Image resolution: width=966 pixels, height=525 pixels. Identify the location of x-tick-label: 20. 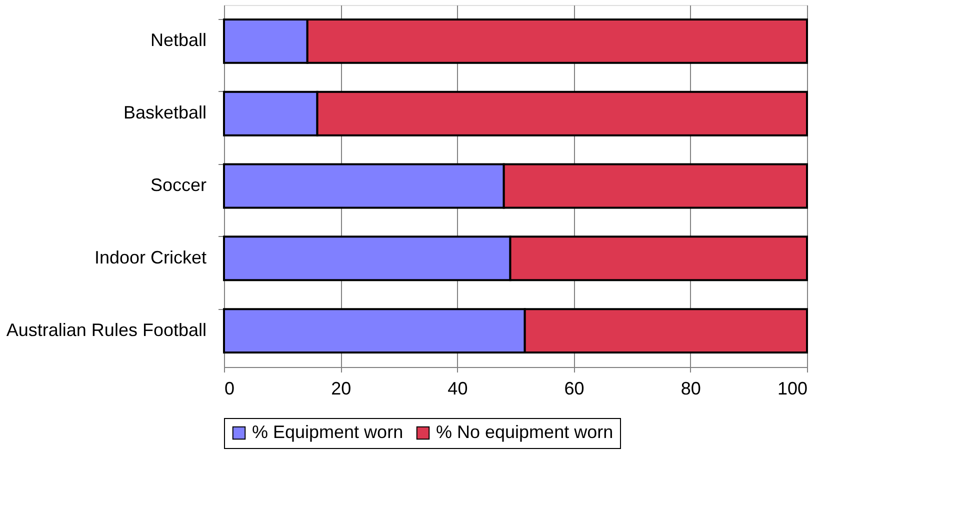
(341, 388).